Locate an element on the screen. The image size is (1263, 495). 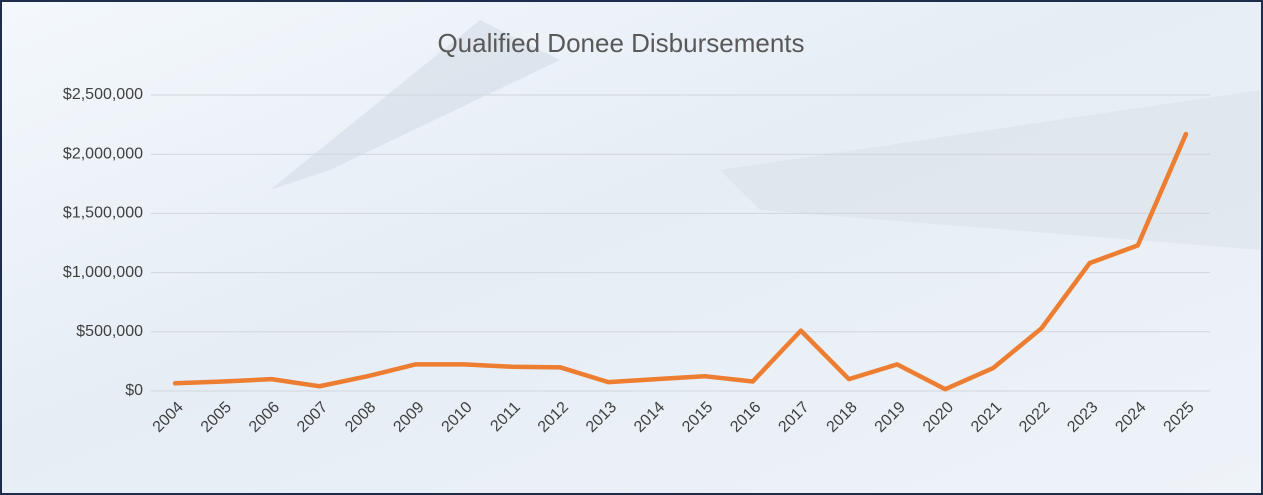
chart-title: Qualified Donee Disbursements is located at coordinates (620, 43).